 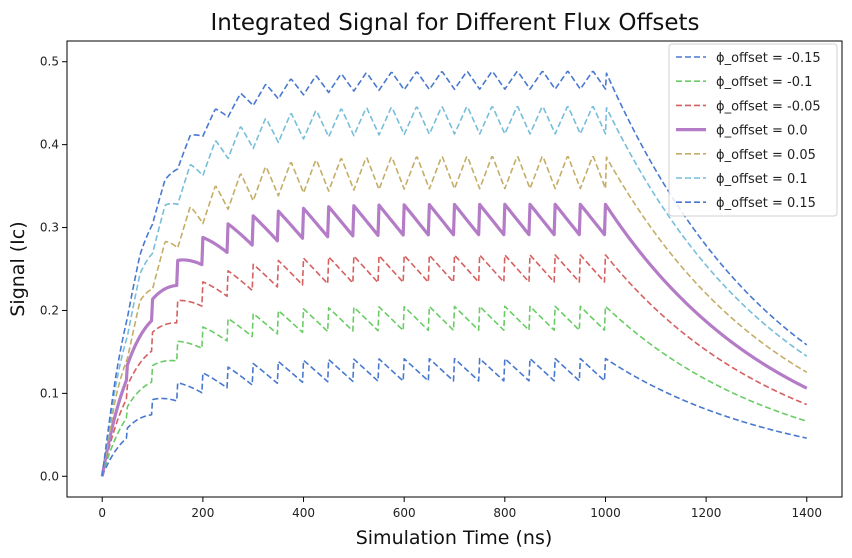 What do you see at coordinates (706, 513) in the screenshot?
I see `x-tick-label: 1200` at bounding box center [706, 513].